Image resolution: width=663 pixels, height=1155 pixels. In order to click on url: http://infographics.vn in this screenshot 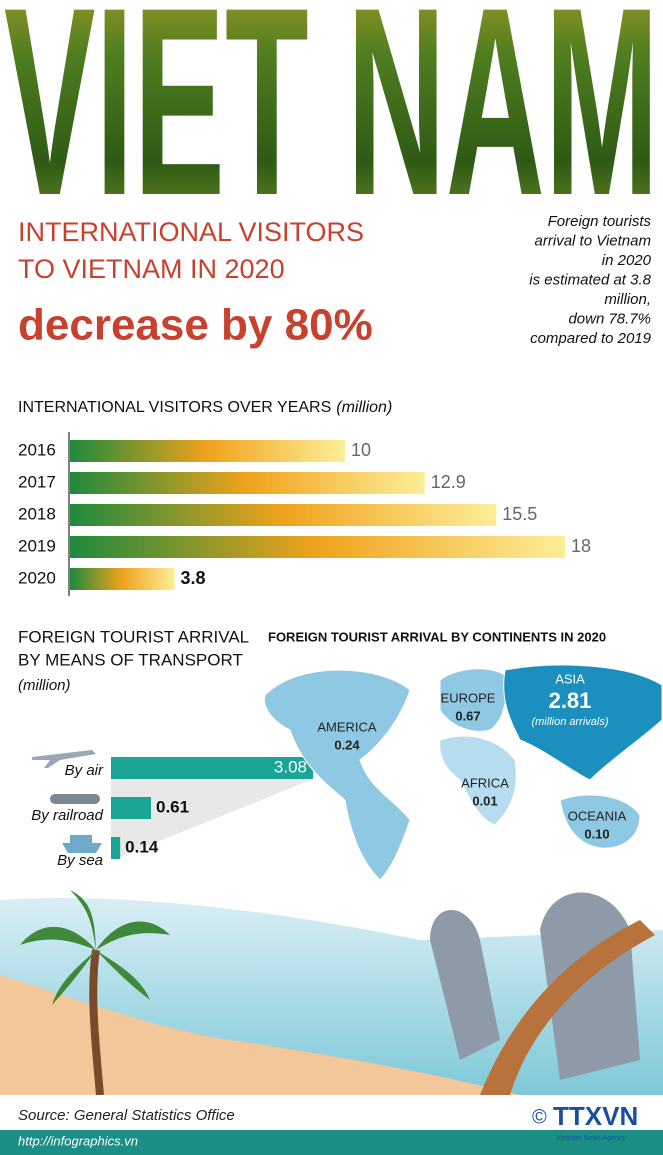, I will do `click(78, 1140)`.